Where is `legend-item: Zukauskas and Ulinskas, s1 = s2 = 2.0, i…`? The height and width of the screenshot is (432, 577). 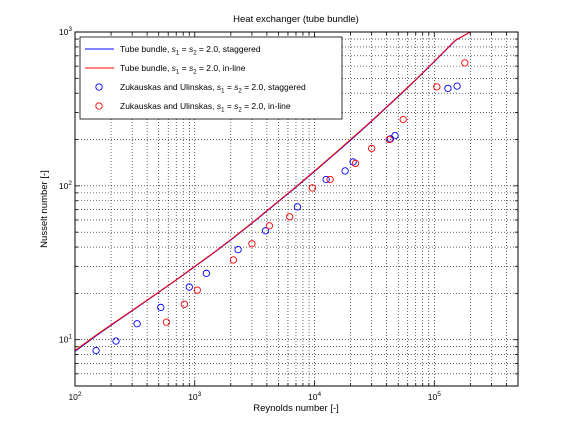
legend-item: Zukauskas and Ulinskas, s1 = s2 = 2.0, i… is located at coordinates (193, 107).